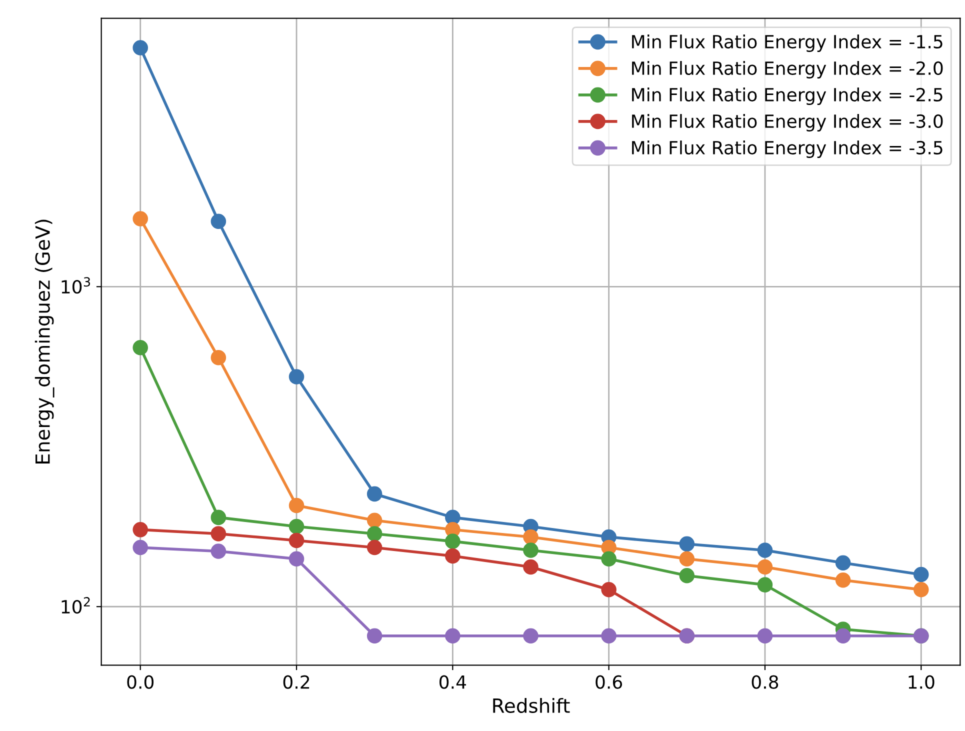 The image size is (965, 731). Describe the element at coordinates (76, 605) in the screenshot. I see `y-tick-label: 10$^{2}$` at that location.